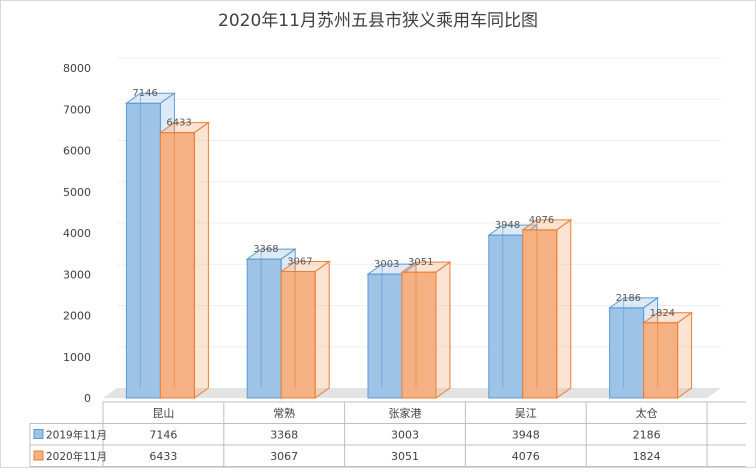  Describe the element at coordinates (647, 435) in the screenshot. I see `table-cell: 2186` at that location.